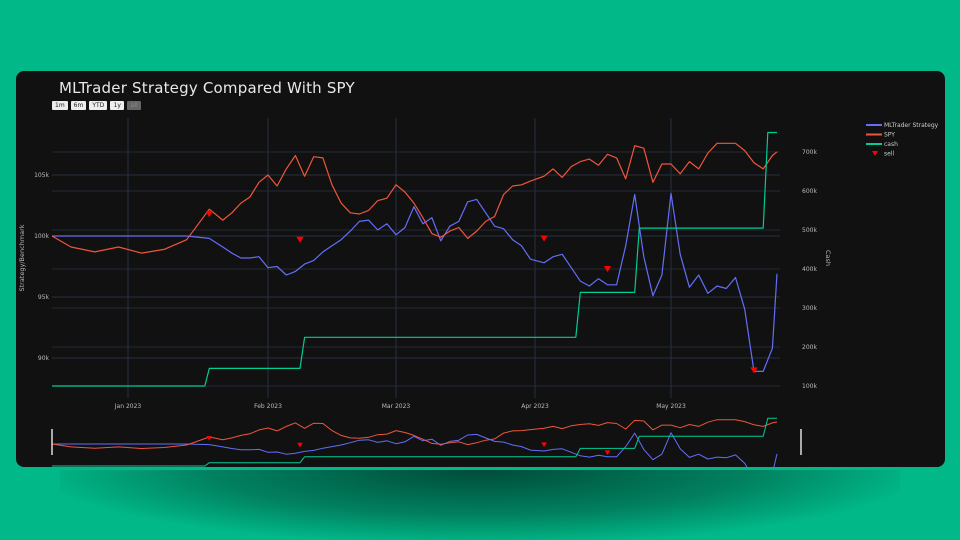  Describe the element at coordinates (44, 297) in the screenshot. I see `y-tick-label: 95k` at that location.